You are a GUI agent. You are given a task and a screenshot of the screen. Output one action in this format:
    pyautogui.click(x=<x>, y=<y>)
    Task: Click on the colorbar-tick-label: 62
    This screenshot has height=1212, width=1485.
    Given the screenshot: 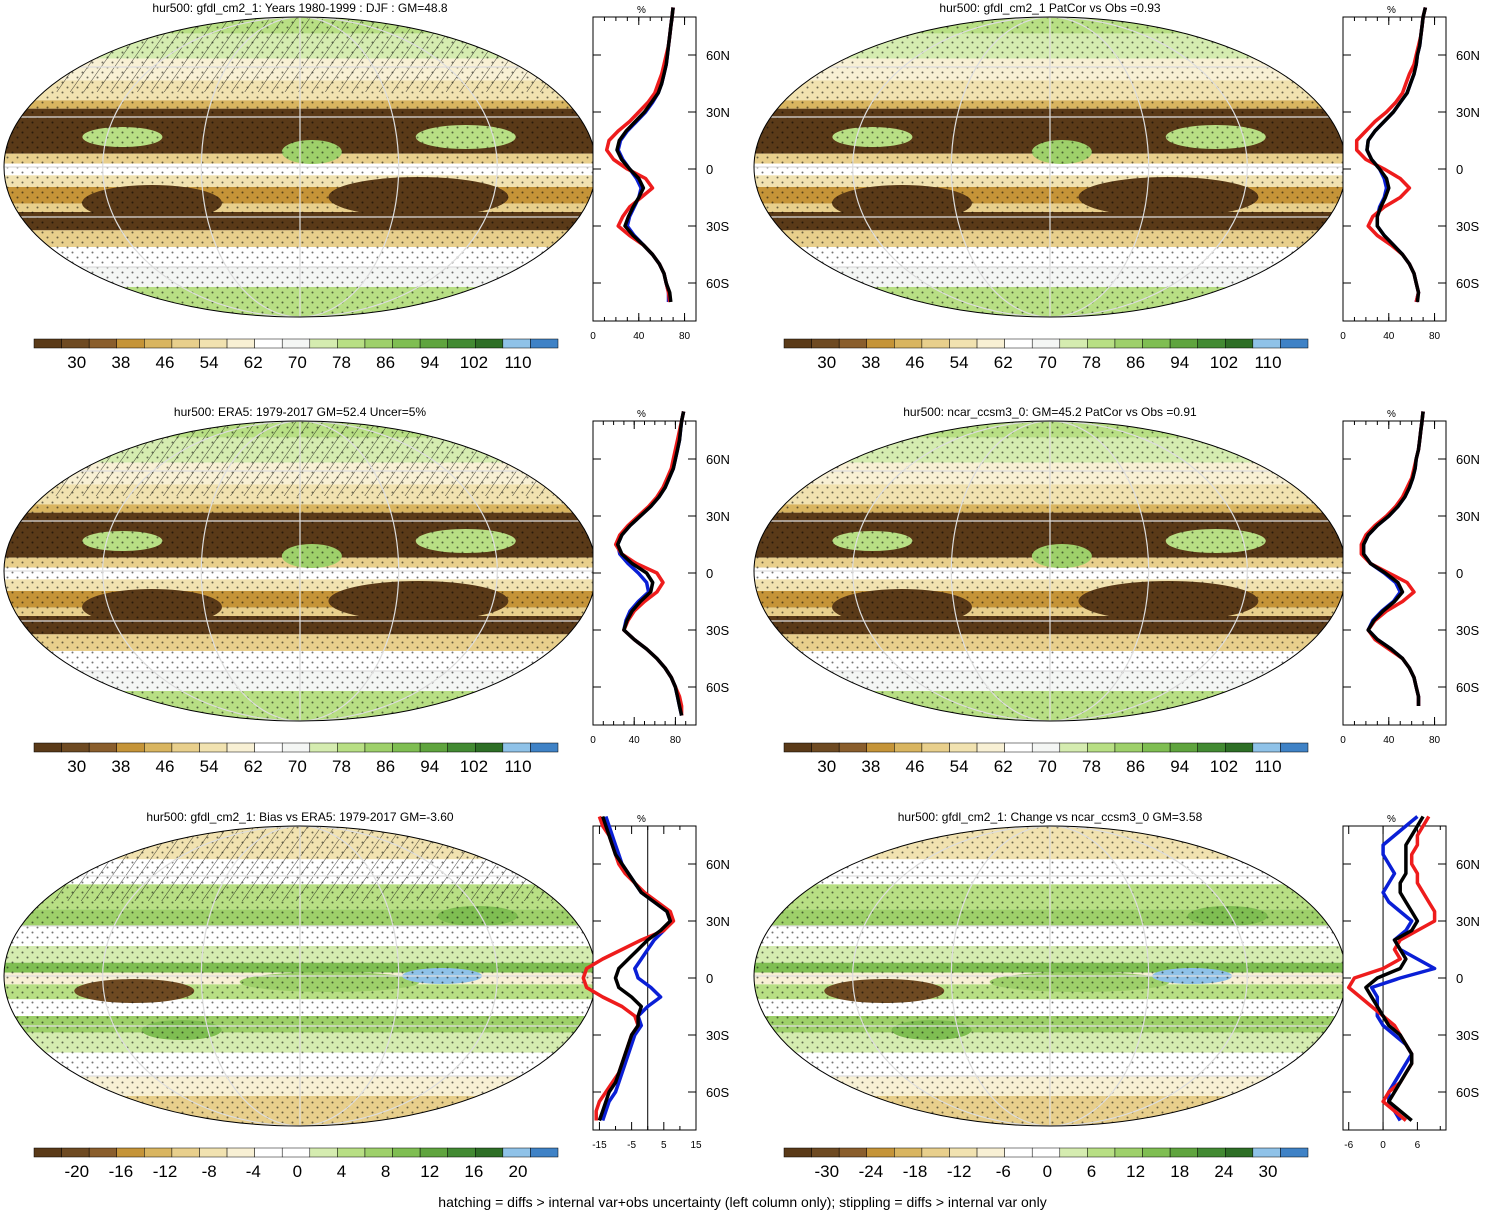 What is the action you would take?
    pyautogui.click(x=1003, y=362)
    